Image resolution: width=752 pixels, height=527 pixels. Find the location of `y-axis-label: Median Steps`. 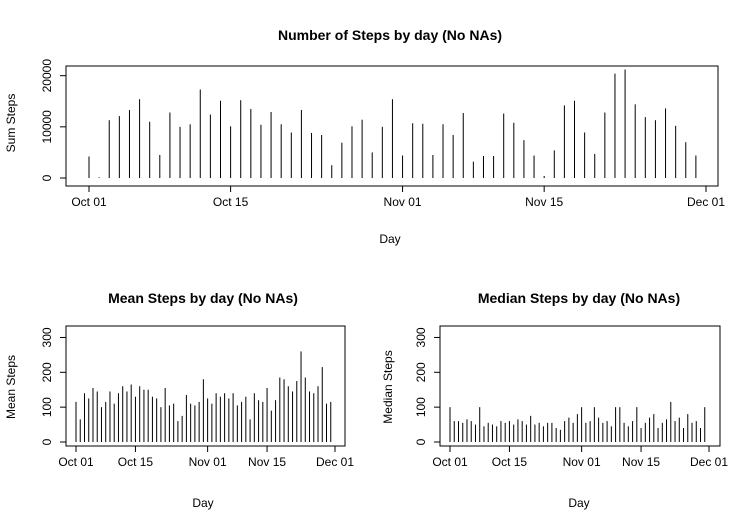

y-axis-label: Median Steps is located at coordinates (388, 386).